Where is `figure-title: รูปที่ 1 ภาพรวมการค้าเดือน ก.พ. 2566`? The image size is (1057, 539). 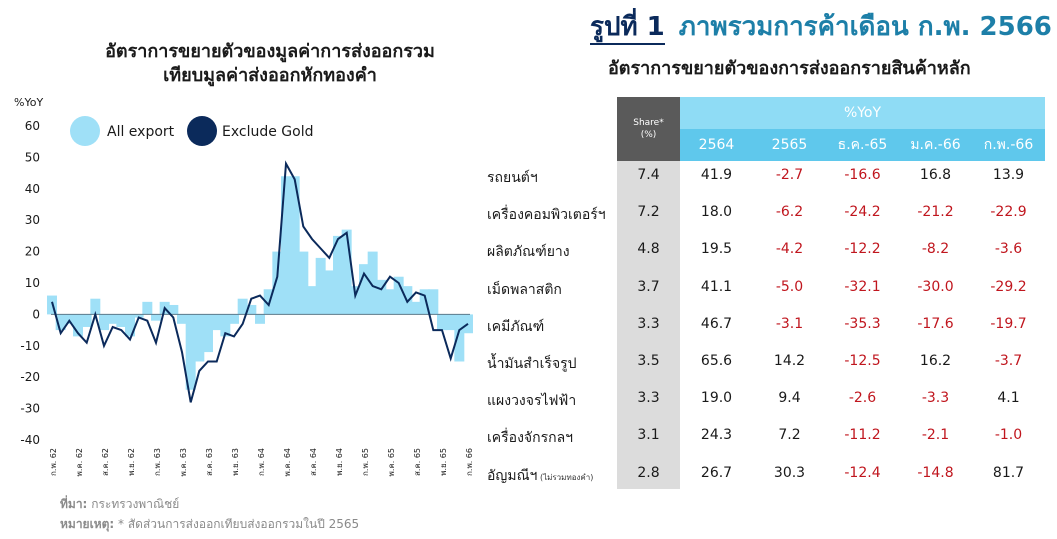 figure-title: รูปที่ 1 ภาพรวมการค้าเดือน ก.พ. 2566 is located at coordinates (821, 26).